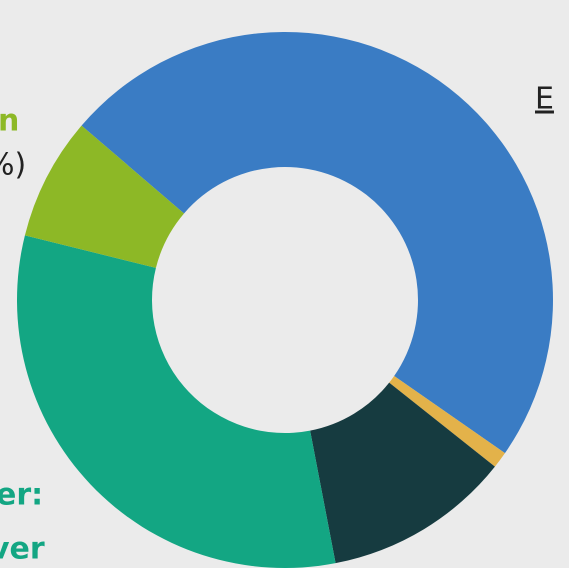 The height and width of the screenshot is (568, 569). What do you see at coordinates (22, 549) in the screenshot?
I see `annotation: ver` at bounding box center [22, 549].